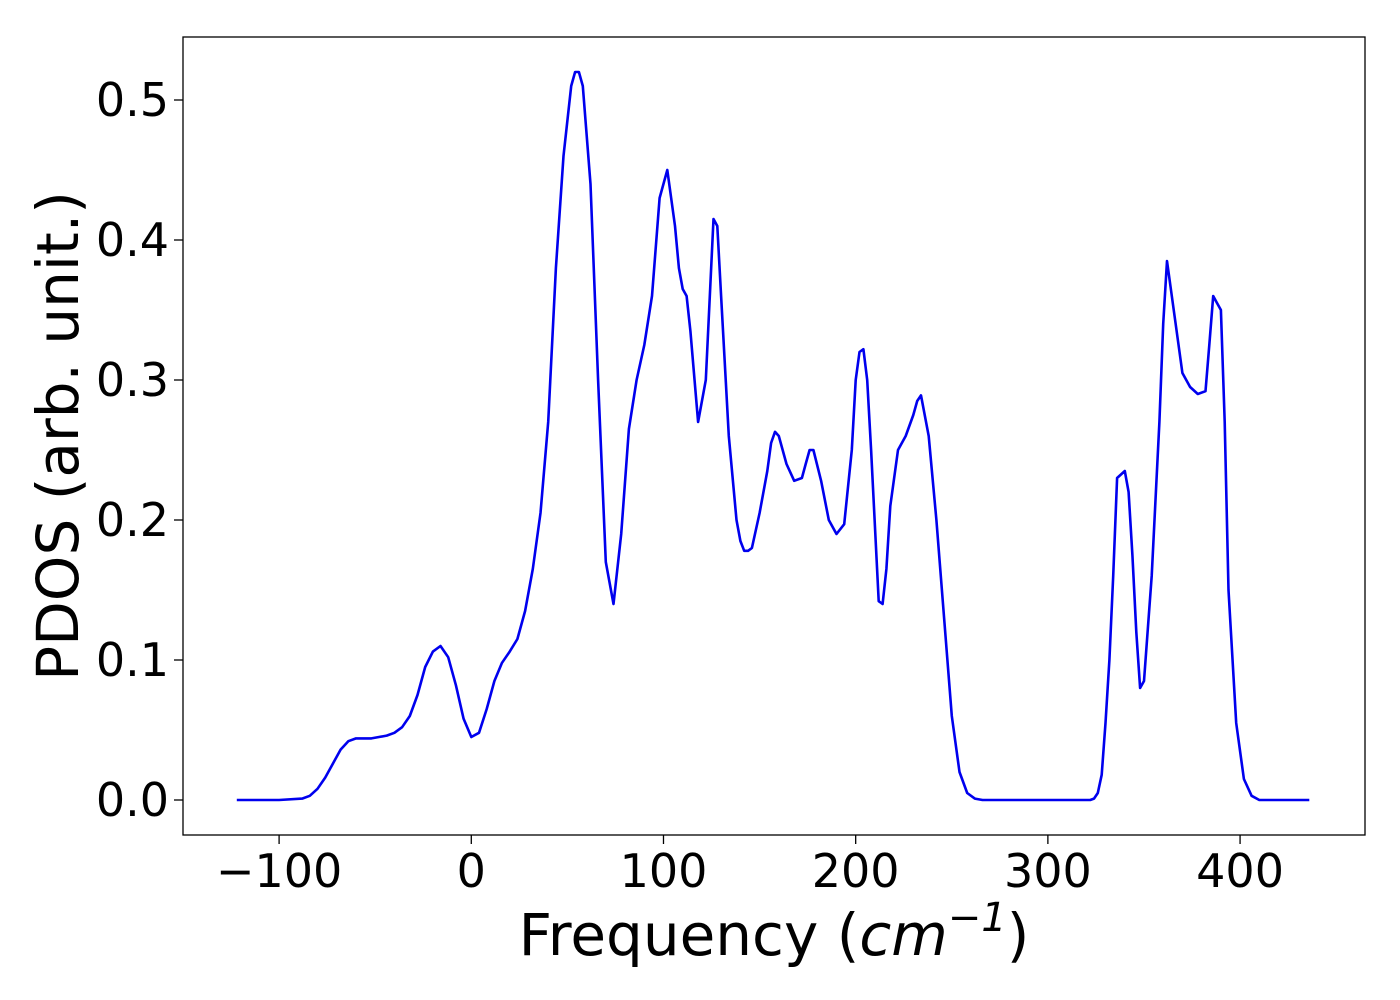 The image size is (1400, 1000). I want to click on y-tick-labels: 0.0 0.1 0.2 0.3 0.4 0.5, so click(132, 450).